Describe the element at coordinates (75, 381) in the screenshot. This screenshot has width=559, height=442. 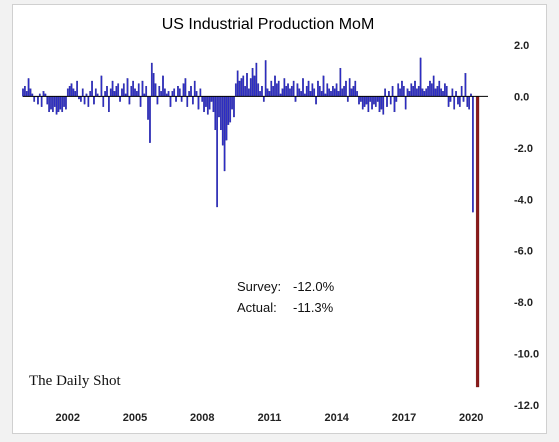
I see `the-daily-shot-watermark: The Daily Shot` at that location.